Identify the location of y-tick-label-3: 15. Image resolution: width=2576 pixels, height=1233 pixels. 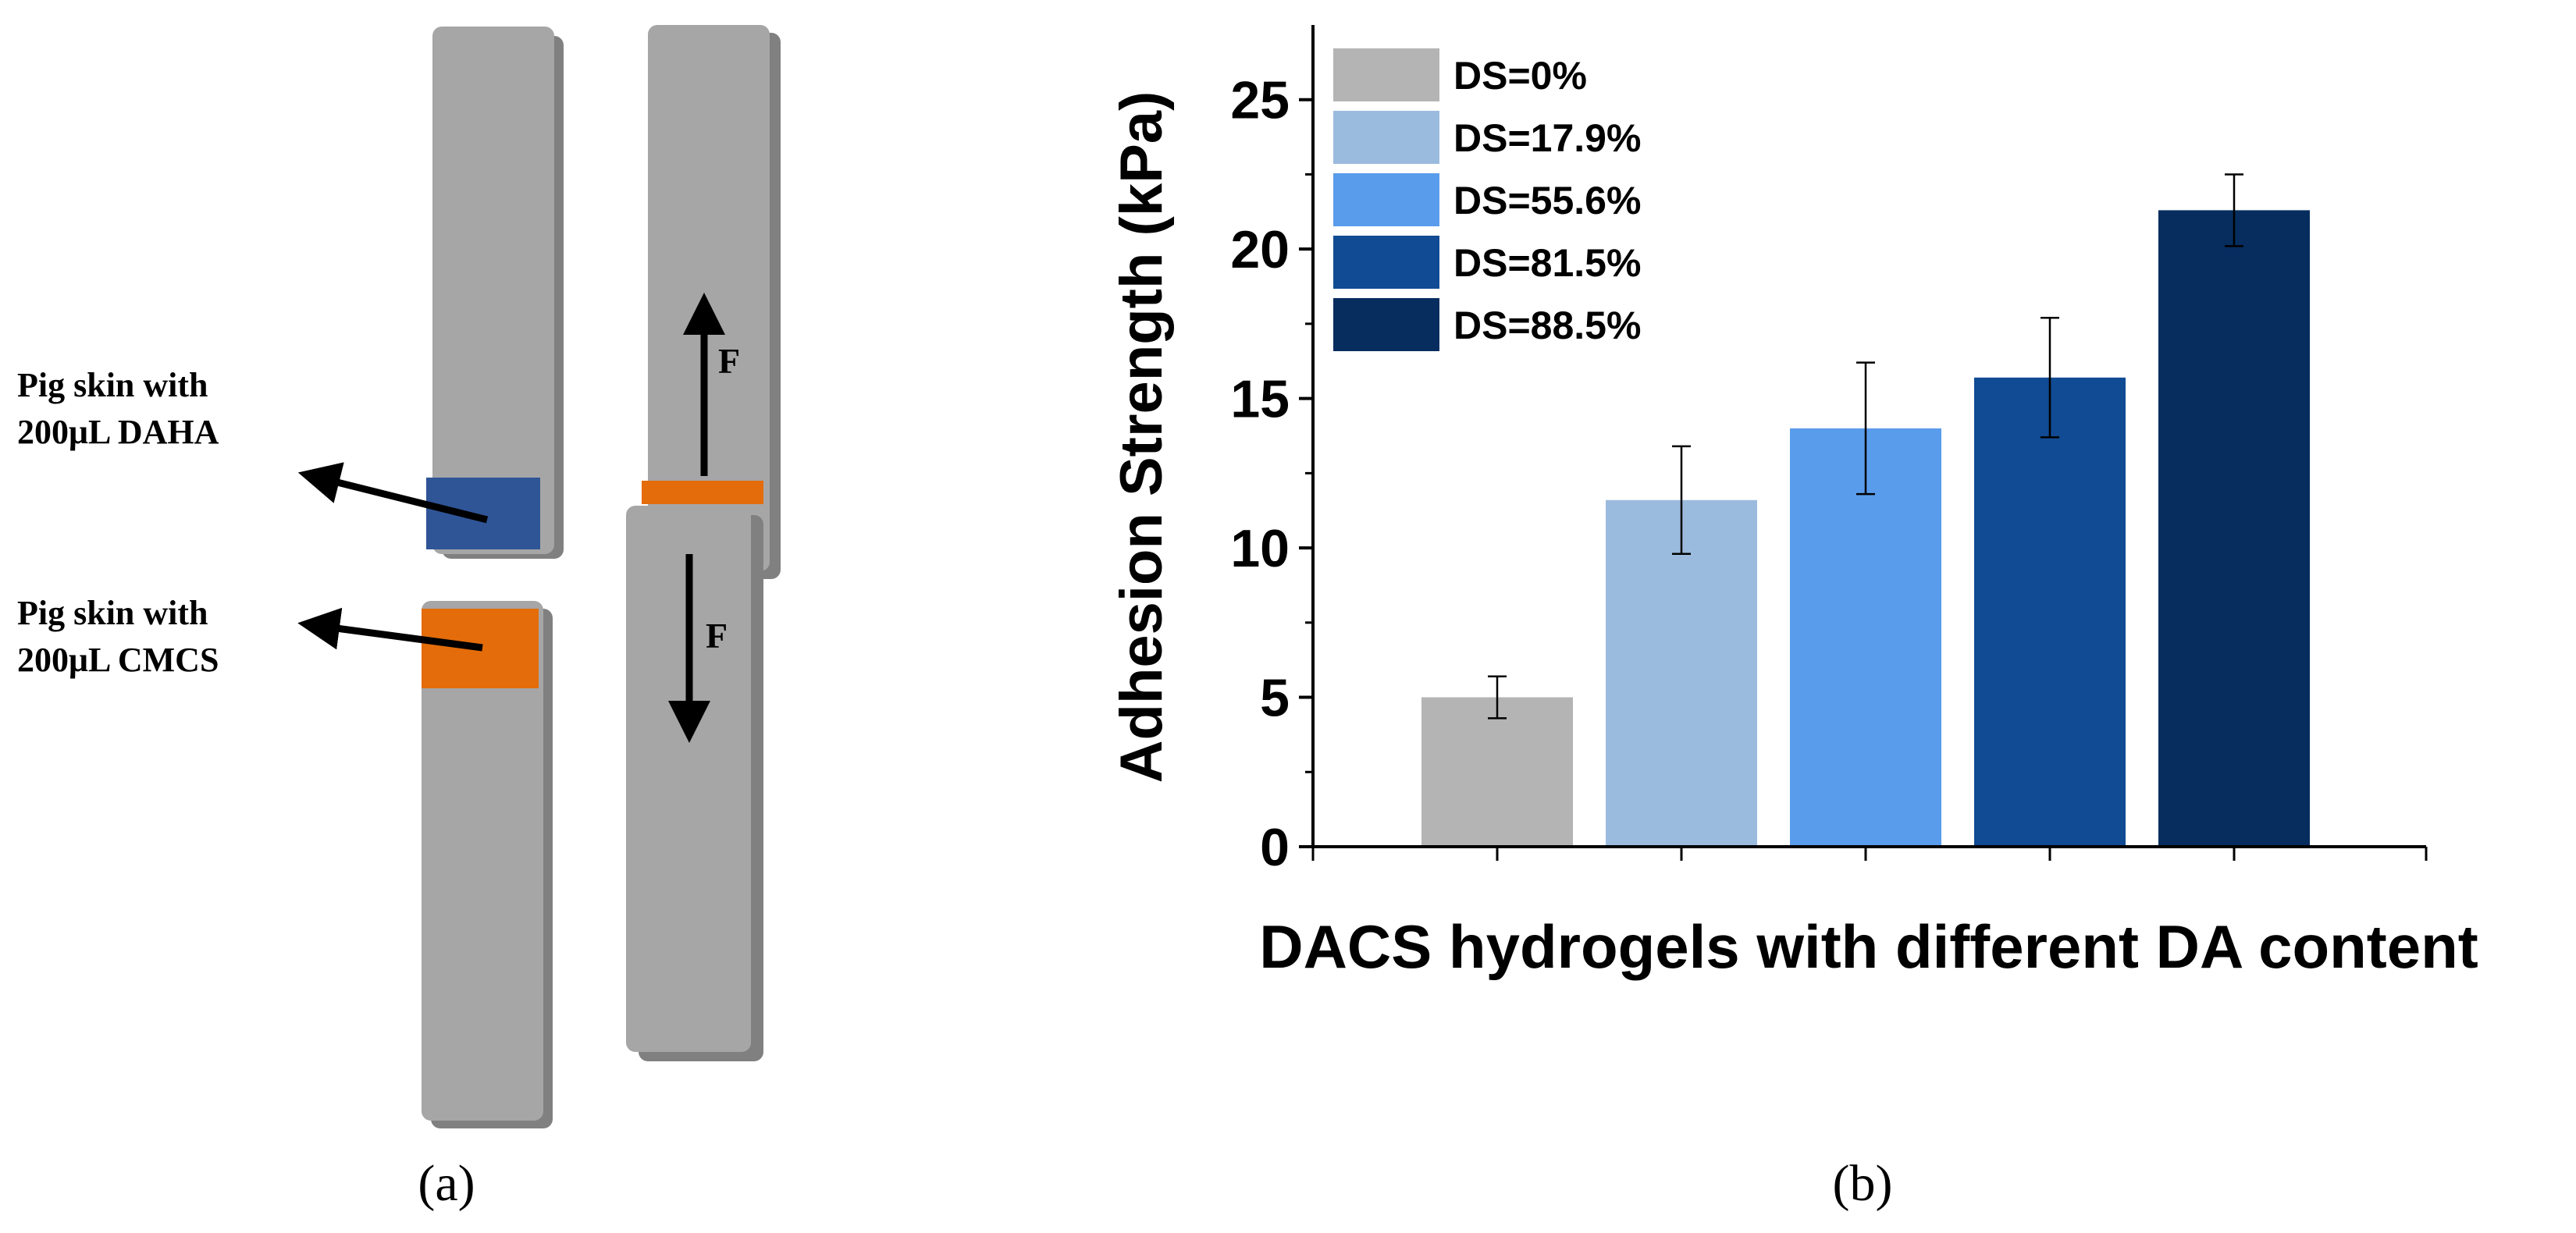
(1260, 400).